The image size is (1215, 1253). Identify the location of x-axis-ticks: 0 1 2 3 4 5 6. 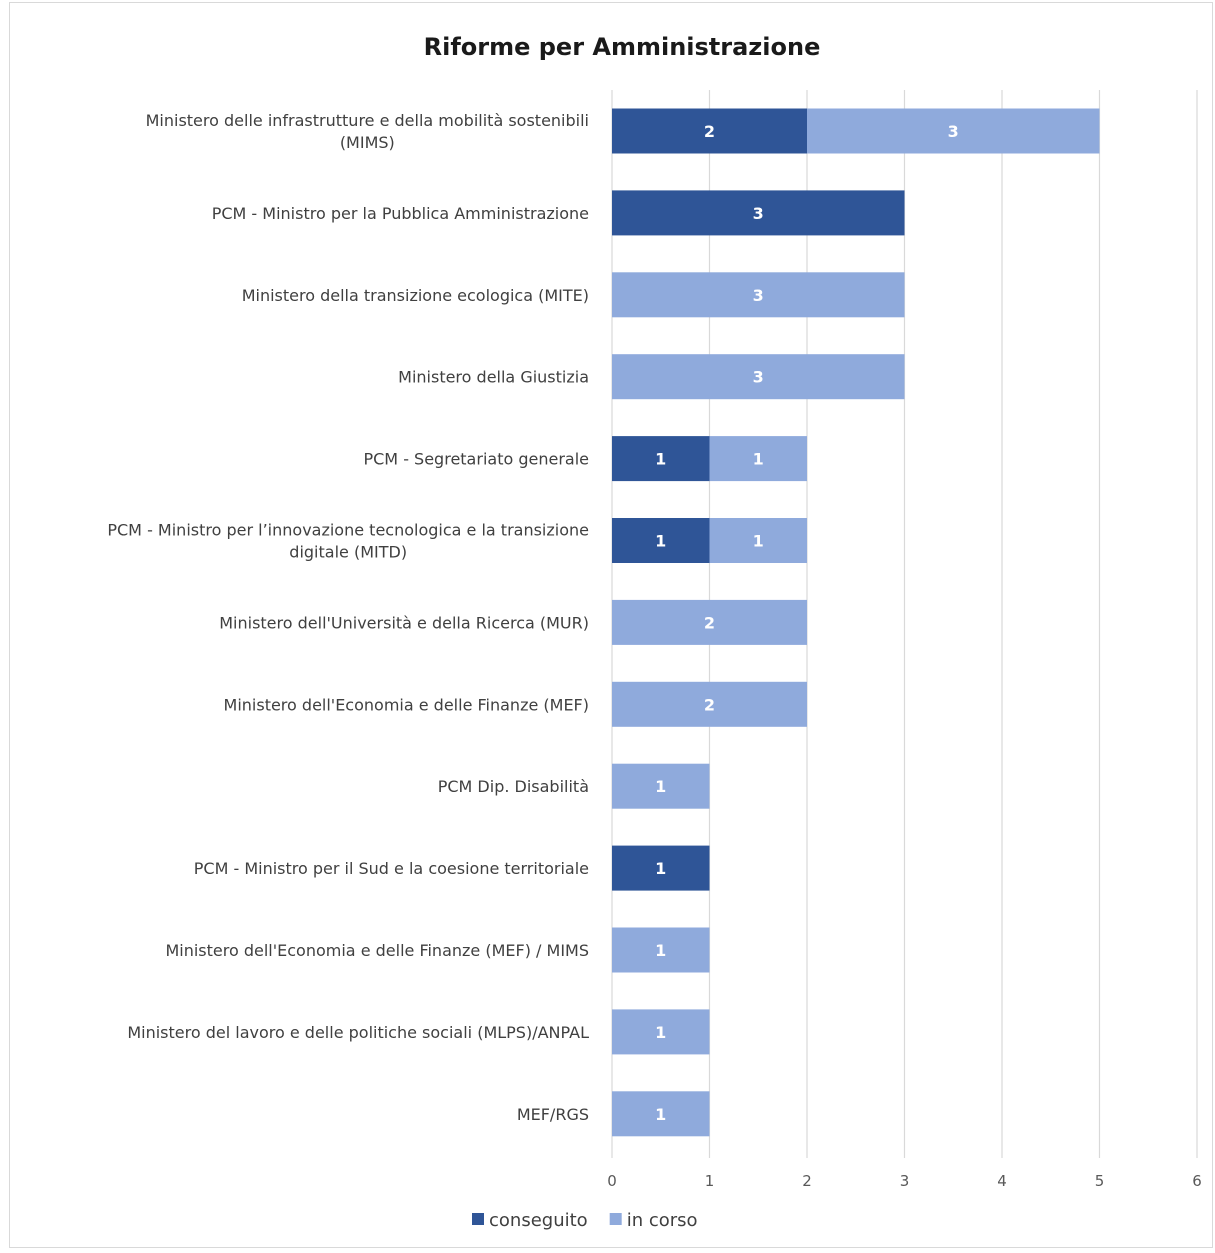
(904, 1181).